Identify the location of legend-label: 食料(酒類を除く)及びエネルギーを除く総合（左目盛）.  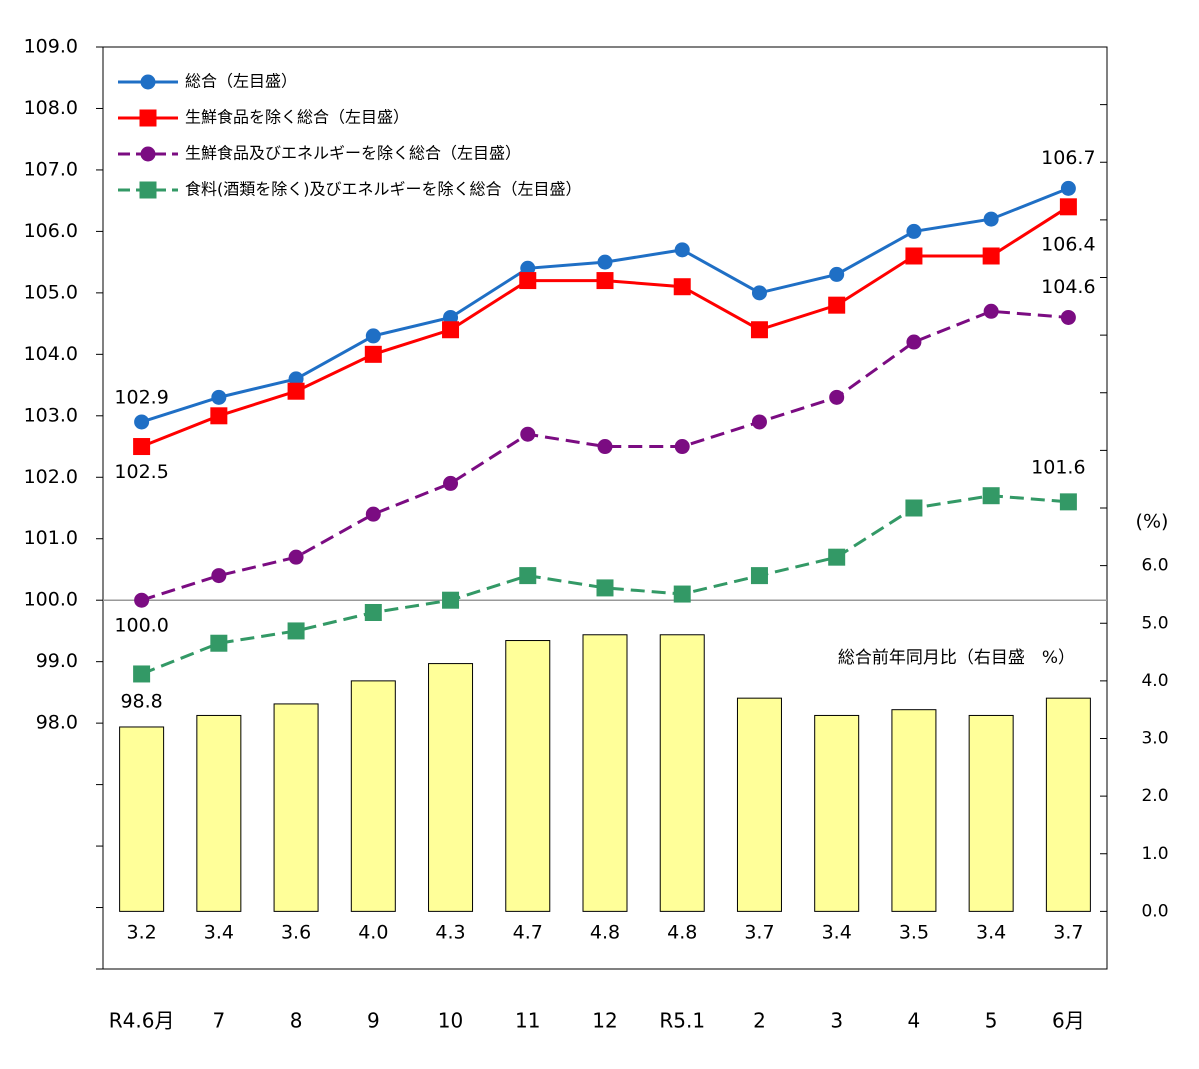
(383, 189).